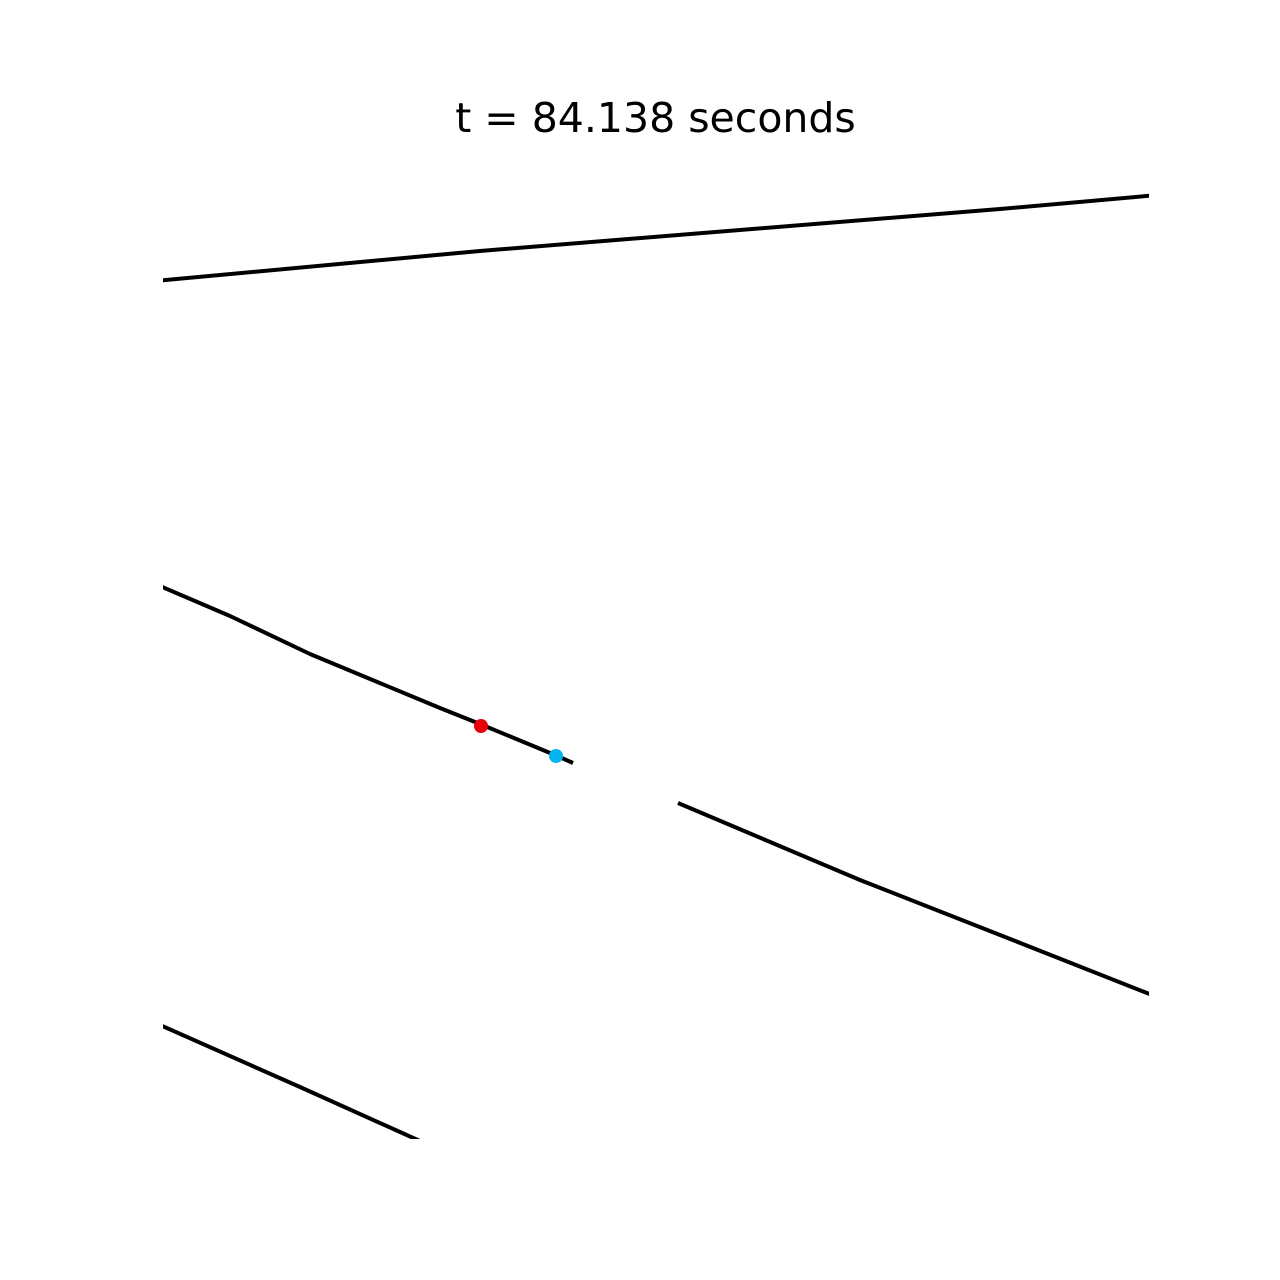  What do you see at coordinates (655, 118) in the screenshot?
I see `time-title: t = 84.138 seconds` at bounding box center [655, 118].